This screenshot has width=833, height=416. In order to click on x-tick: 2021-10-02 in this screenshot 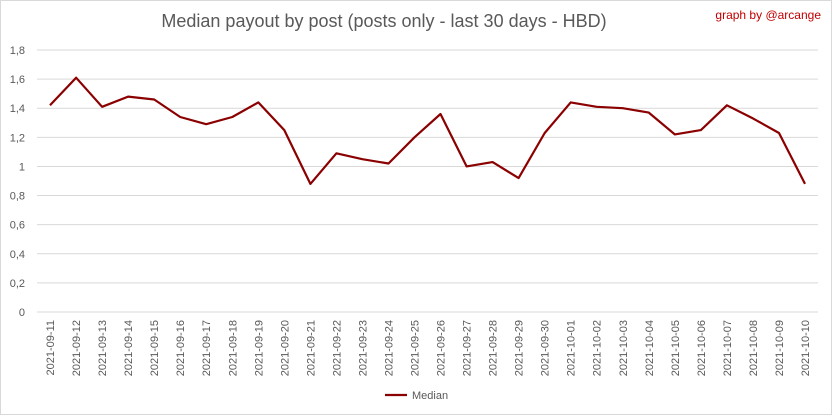, I will do `click(598, 348)`.